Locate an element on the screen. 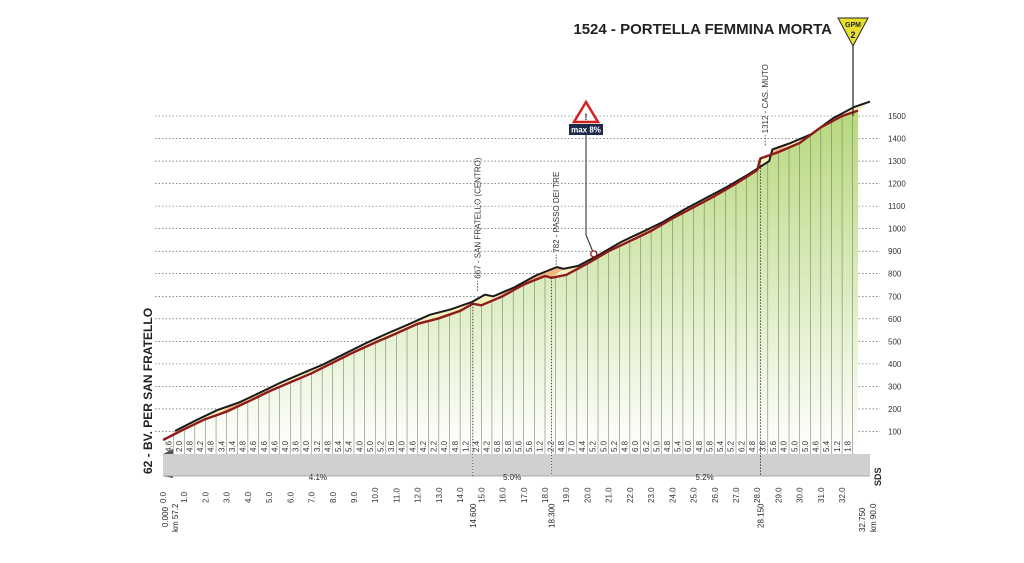 This screenshot has width=1024, height=563. kom-badge-category: 2 is located at coordinates (852, 35).